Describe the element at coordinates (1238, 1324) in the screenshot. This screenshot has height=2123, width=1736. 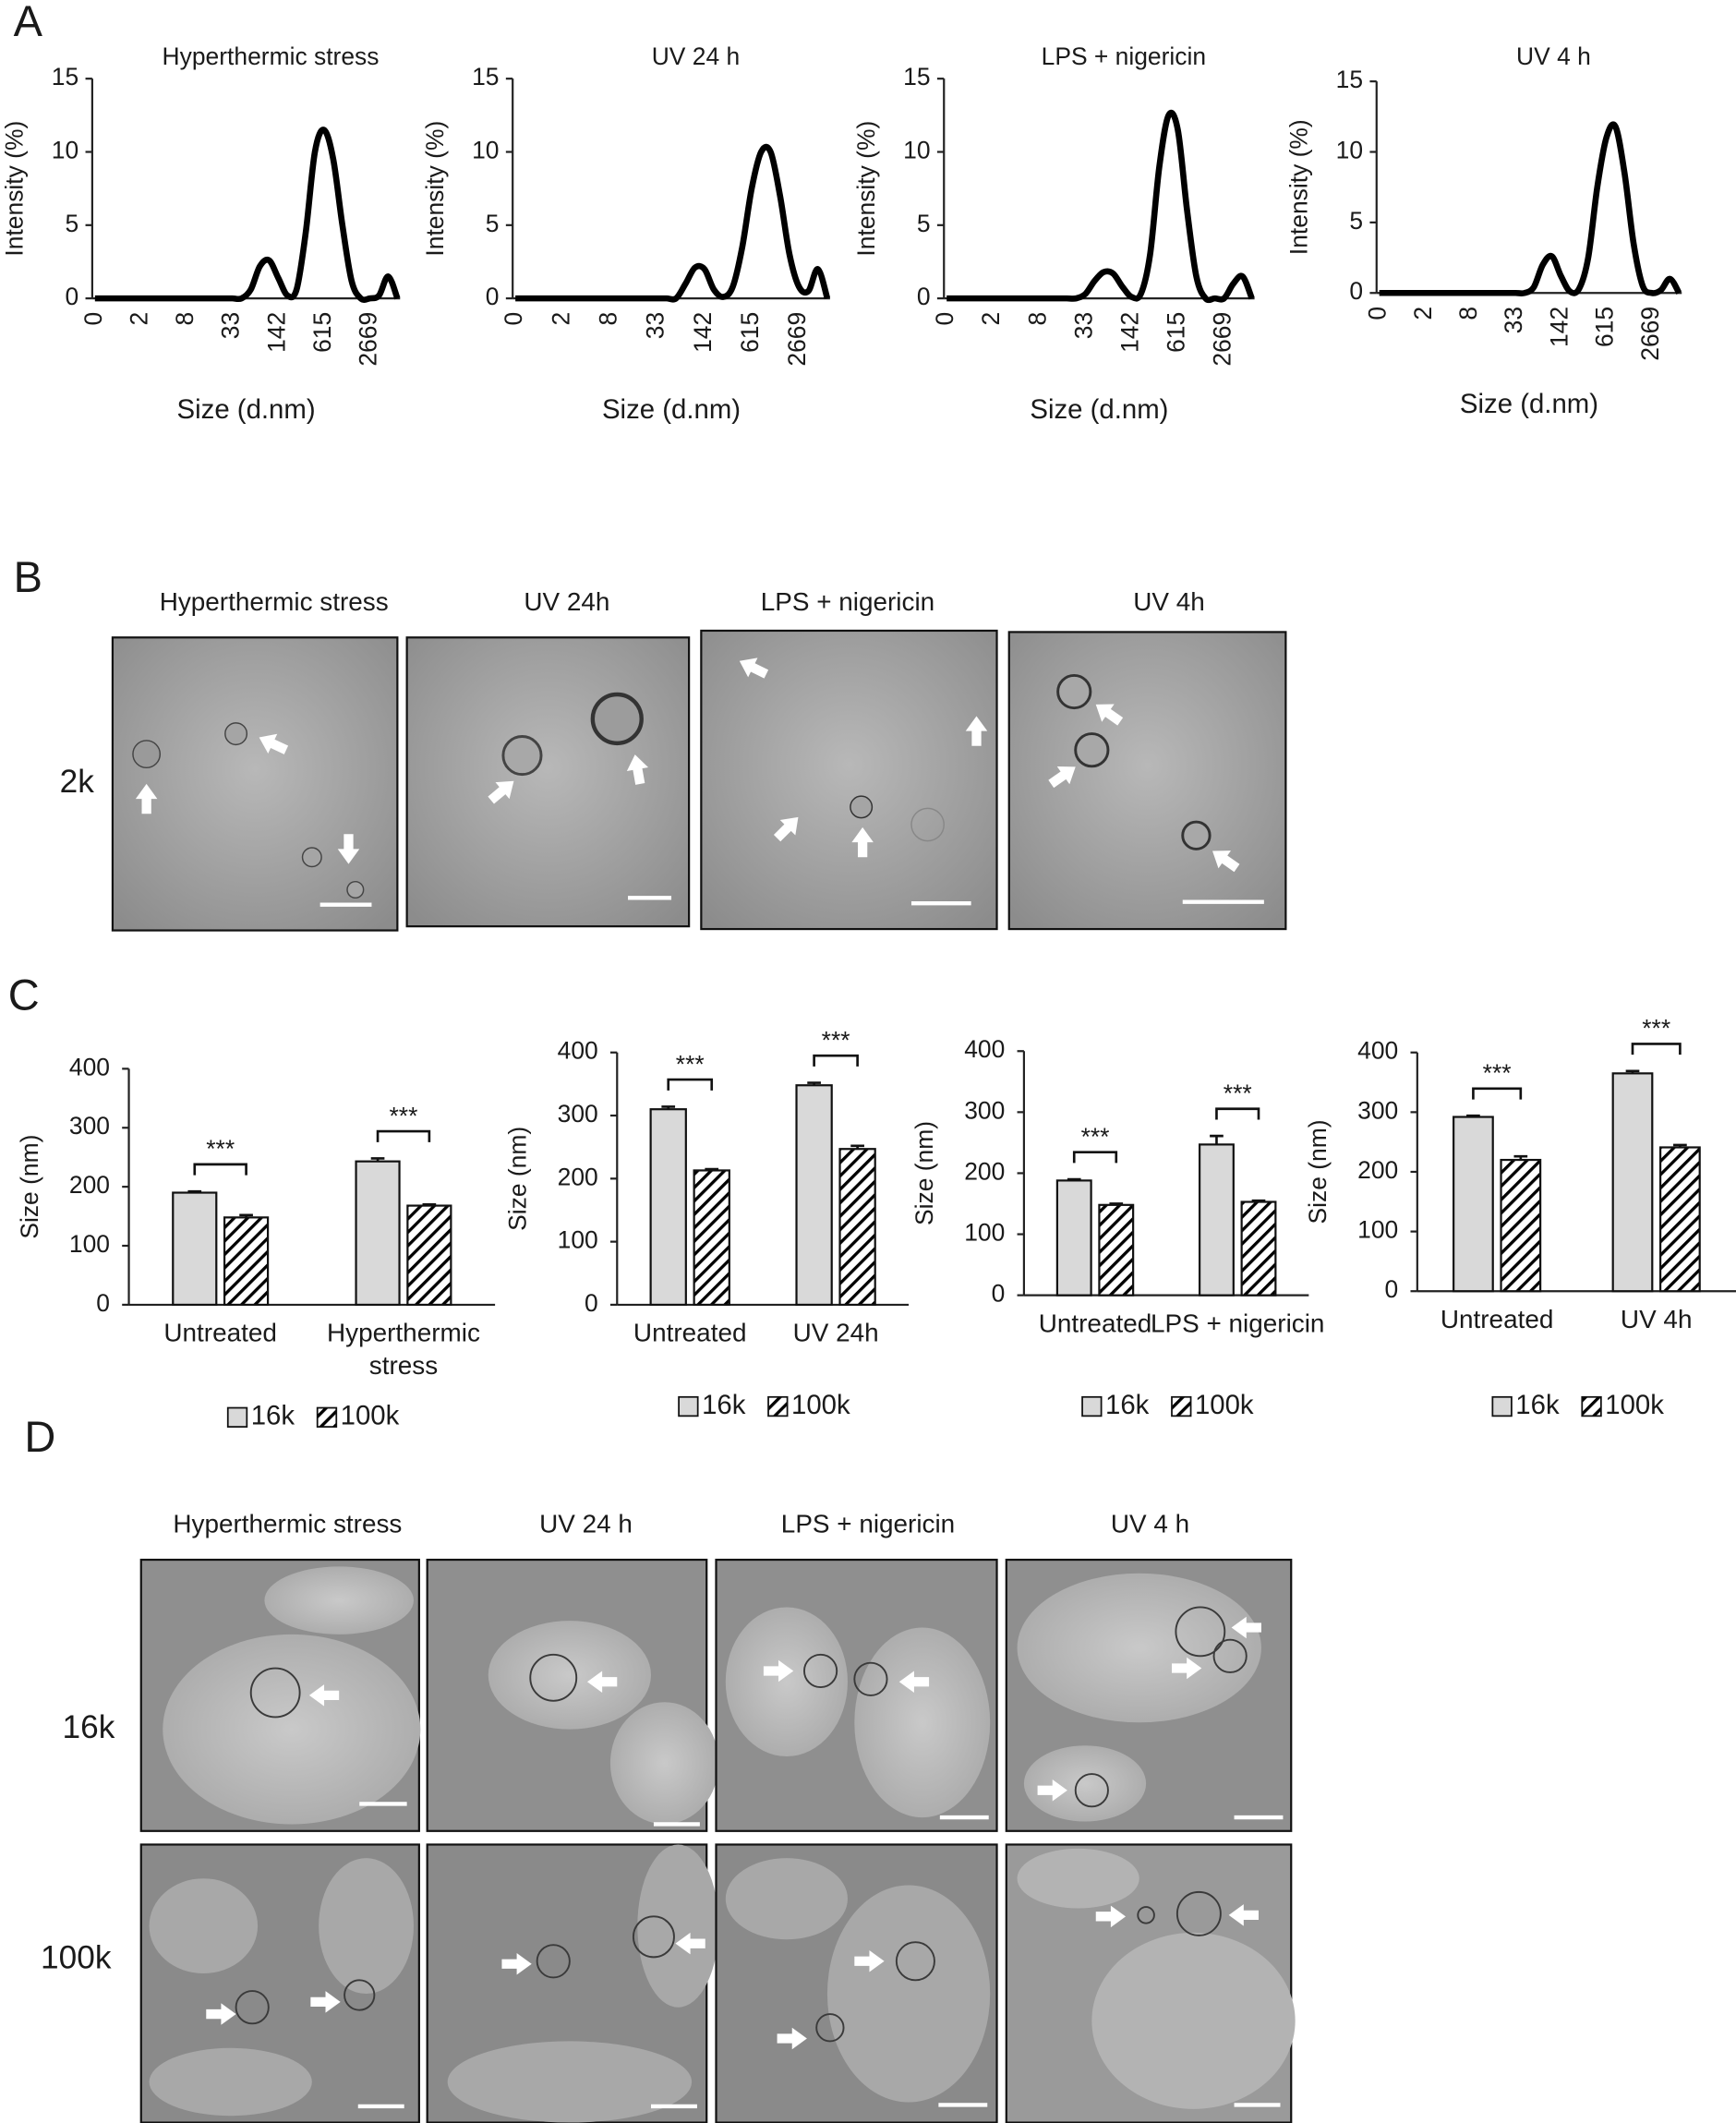
I see `category-label: LPS + nigericin` at that location.